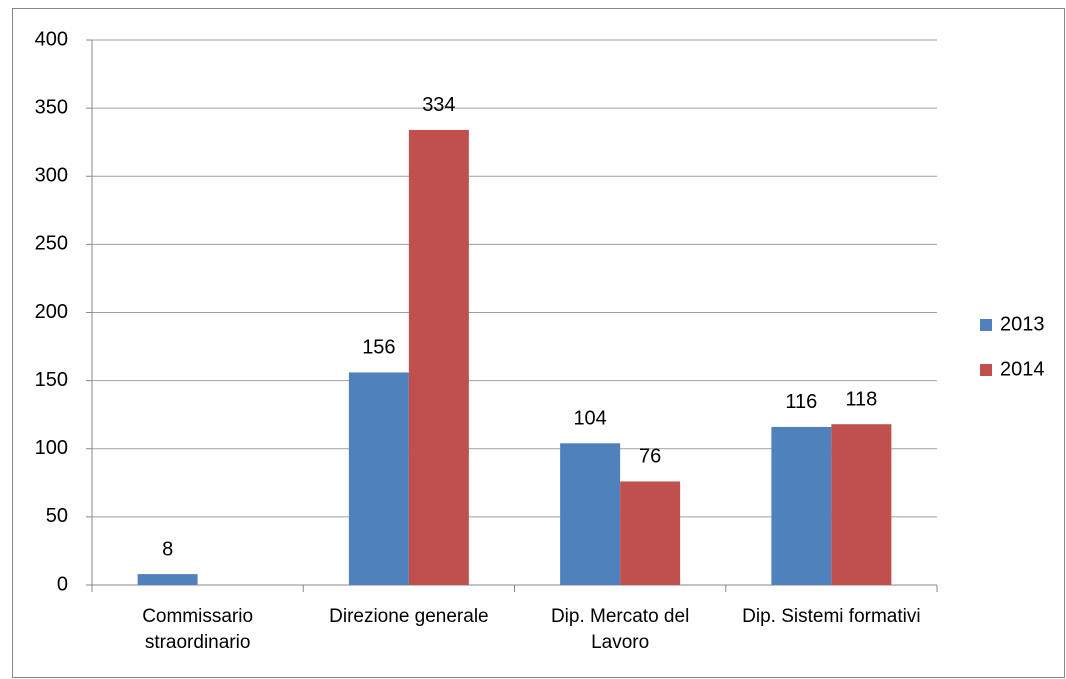  Describe the element at coordinates (62, 584) in the screenshot. I see `y-tick-label: 0` at that location.